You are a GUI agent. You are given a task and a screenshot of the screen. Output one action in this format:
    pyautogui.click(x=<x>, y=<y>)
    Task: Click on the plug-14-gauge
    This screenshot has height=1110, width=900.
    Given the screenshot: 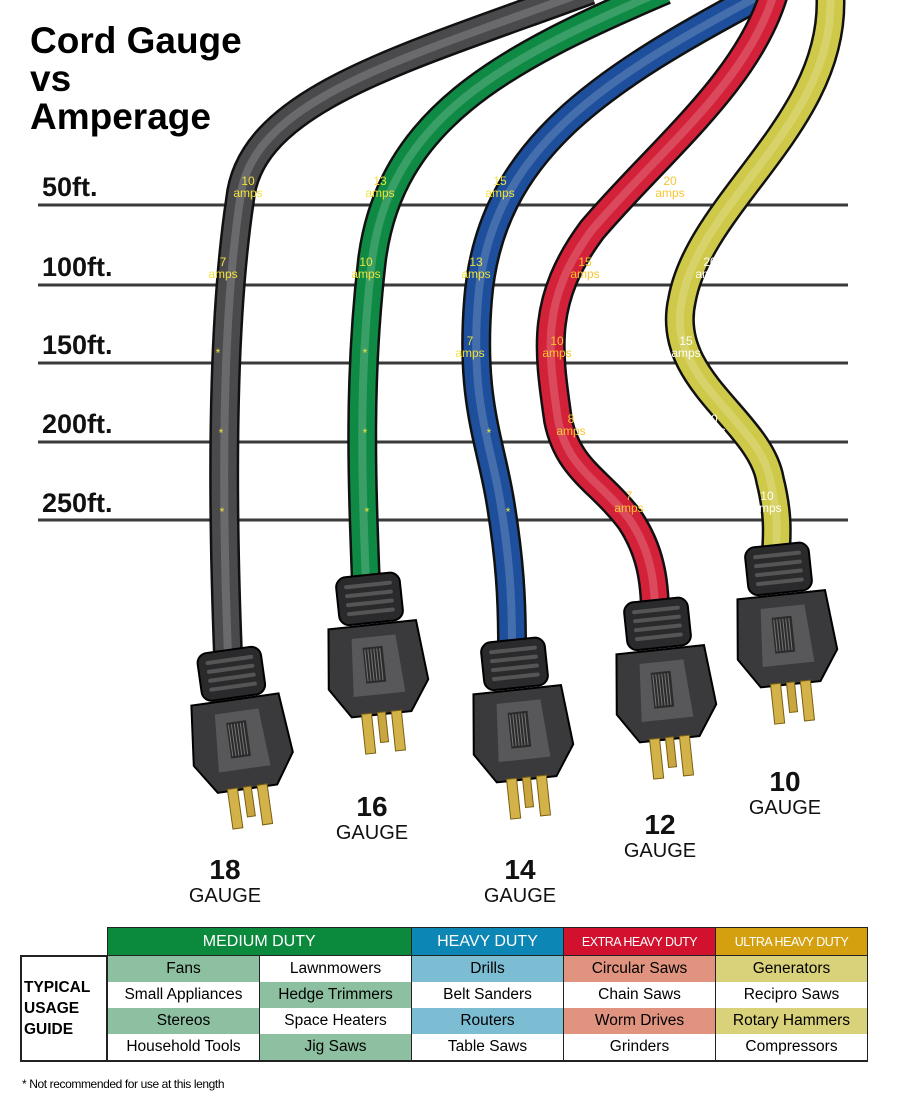 What is the action you would take?
    pyautogui.click(x=523, y=728)
    